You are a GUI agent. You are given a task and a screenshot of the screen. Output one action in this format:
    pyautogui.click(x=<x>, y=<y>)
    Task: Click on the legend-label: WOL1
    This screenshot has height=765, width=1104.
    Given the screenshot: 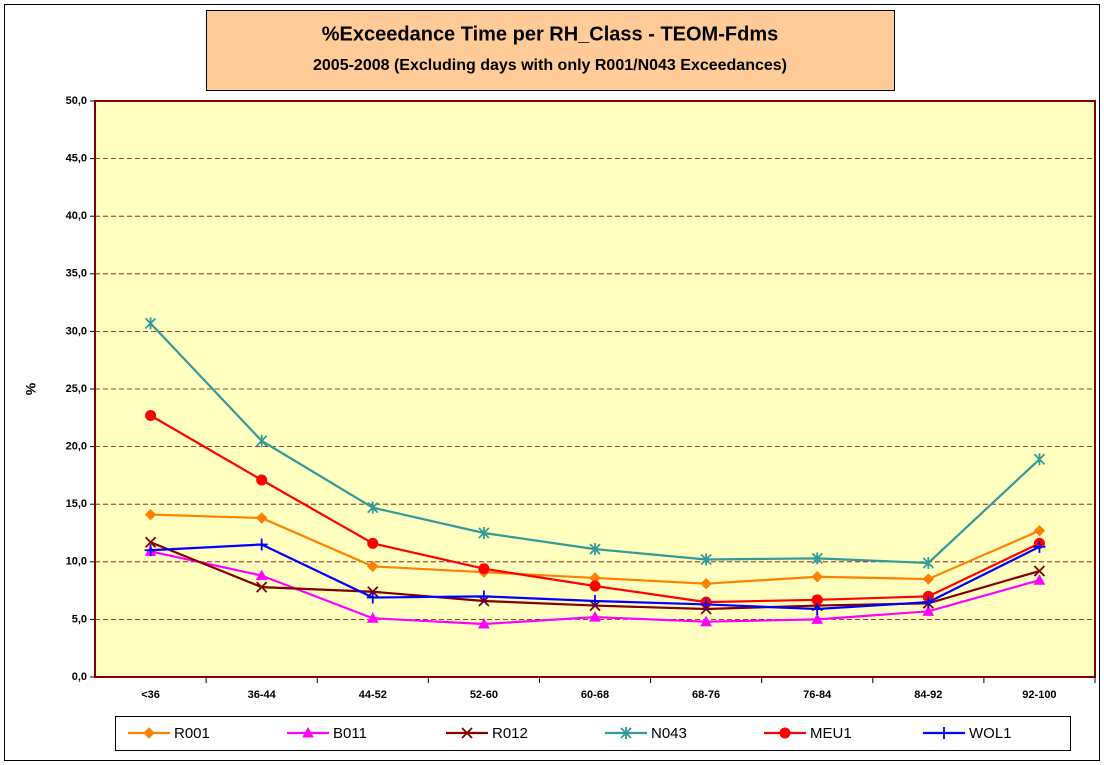 What is the action you would take?
    pyautogui.click(x=990, y=733)
    